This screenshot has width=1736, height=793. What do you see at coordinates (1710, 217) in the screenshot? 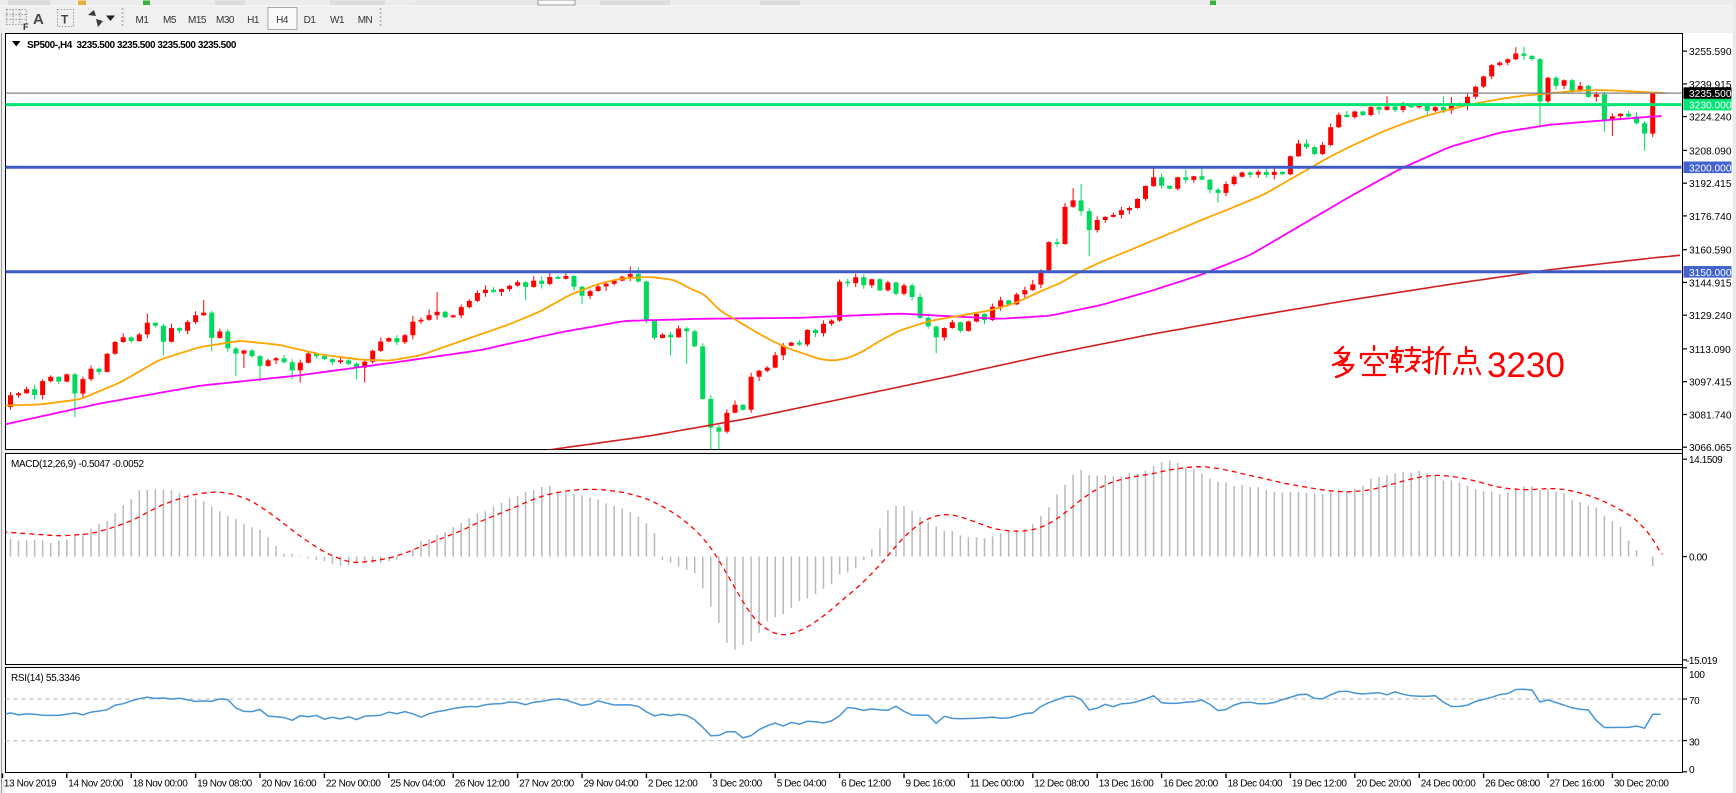
I see `svg-text: 3176.740` at bounding box center [1710, 217].